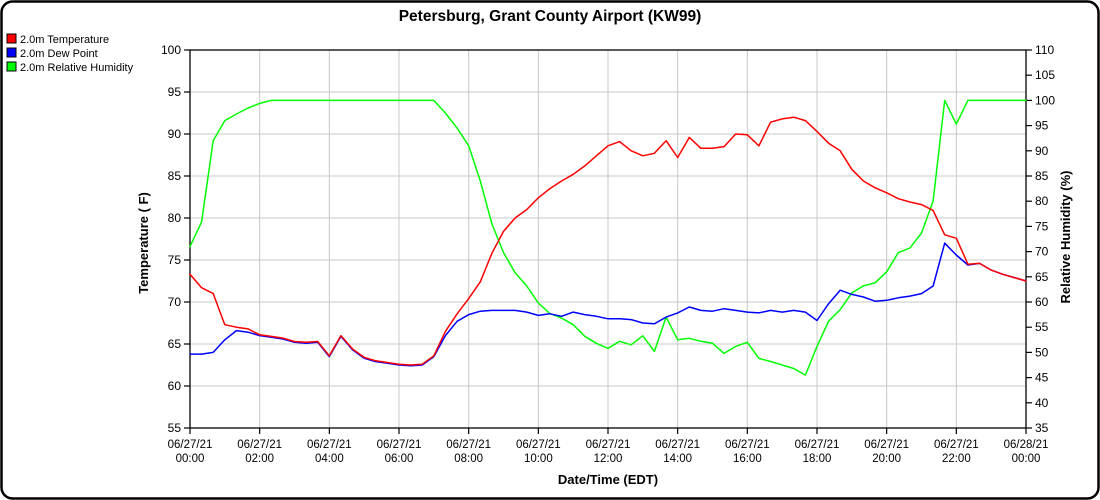 The width and height of the screenshot is (1100, 500). What do you see at coordinates (608, 479) in the screenshot?
I see `x-axis-title: Date/Time (EDT)` at bounding box center [608, 479].